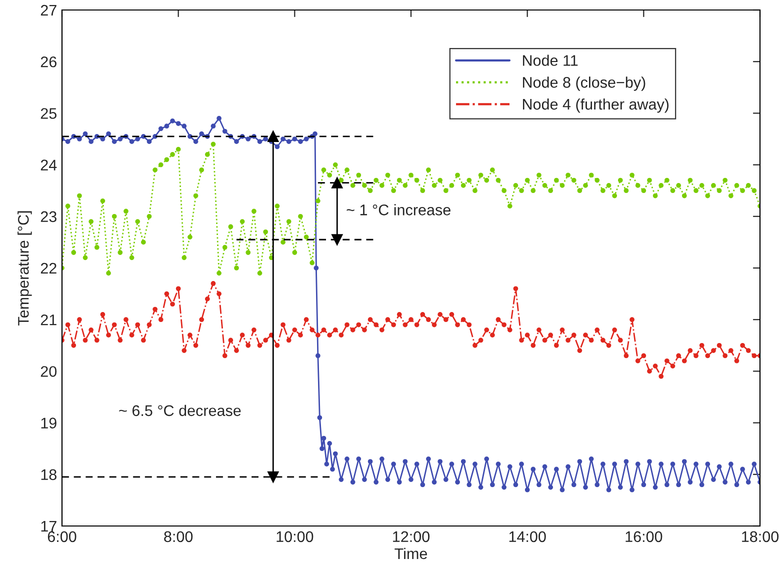  What do you see at coordinates (48, 216) in the screenshot?
I see `y-tick-label: 23` at bounding box center [48, 216].